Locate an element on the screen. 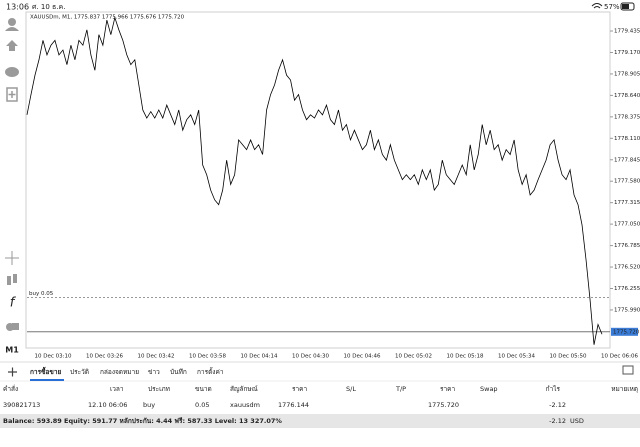 The image size is (640, 447). order-line-label: buy 0.05 is located at coordinates (41, 294).